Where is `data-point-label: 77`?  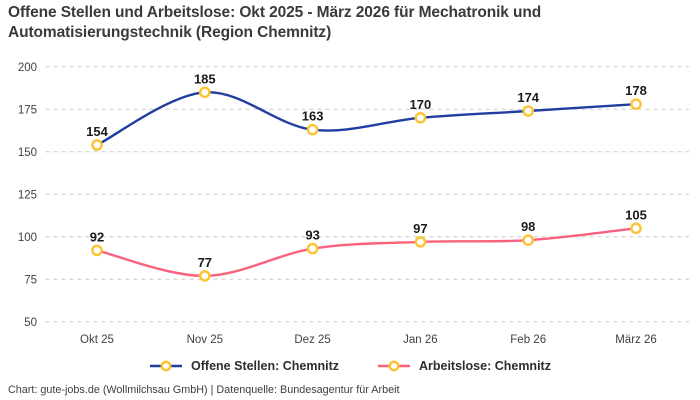
data-point-label: 77 is located at coordinates (205, 262).